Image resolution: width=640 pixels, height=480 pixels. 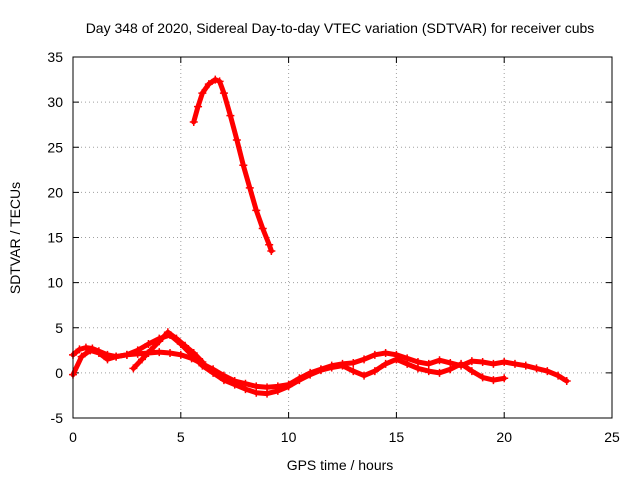 What do you see at coordinates (340, 465) in the screenshot?
I see `x-axis-label: GPS time / hours` at bounding box center [340, 465].